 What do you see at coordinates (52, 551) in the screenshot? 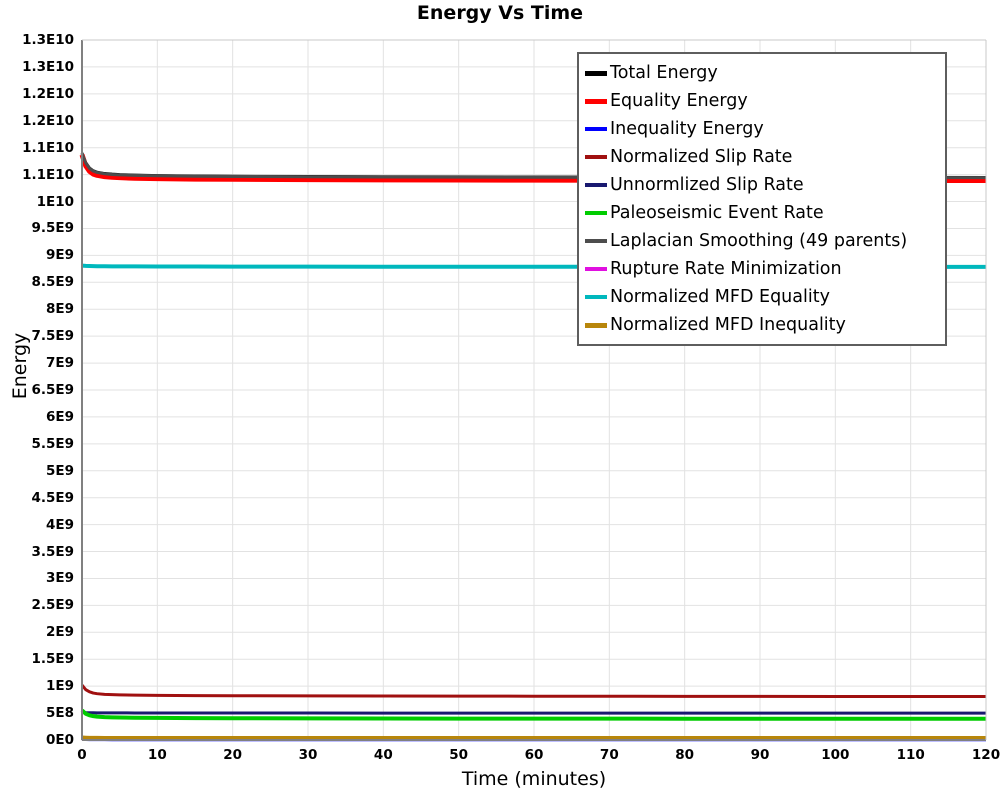
I see `y-tick-label: 3.5E9` at bounding box center [52, 551].